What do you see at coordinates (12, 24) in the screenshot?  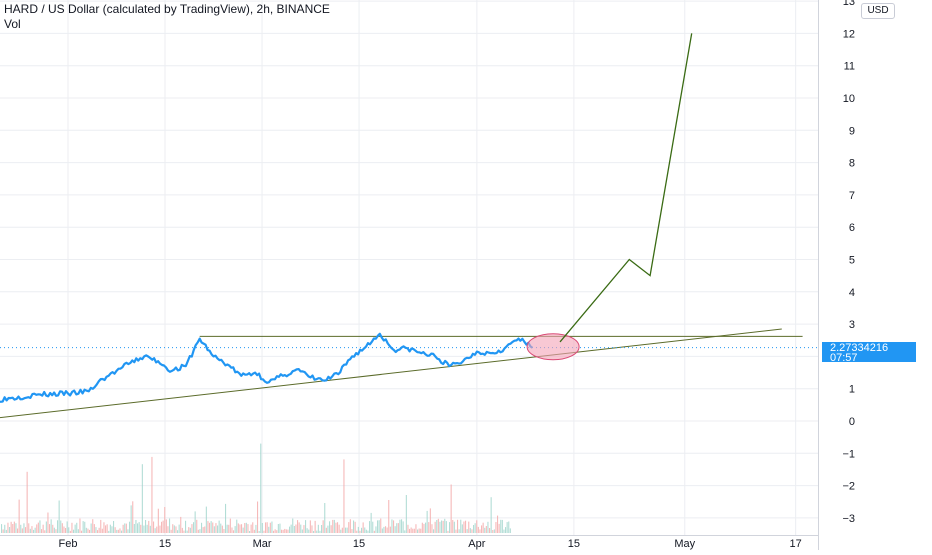 I see `volume-indicator-label: Vol` at bounding box center [12, 24].